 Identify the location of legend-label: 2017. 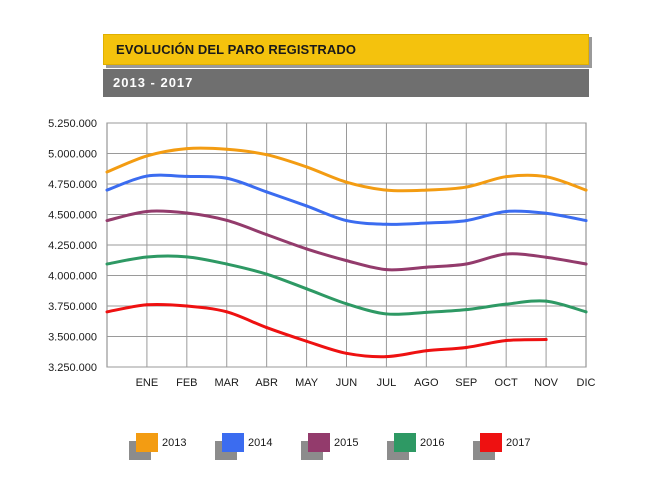
(518, 443).